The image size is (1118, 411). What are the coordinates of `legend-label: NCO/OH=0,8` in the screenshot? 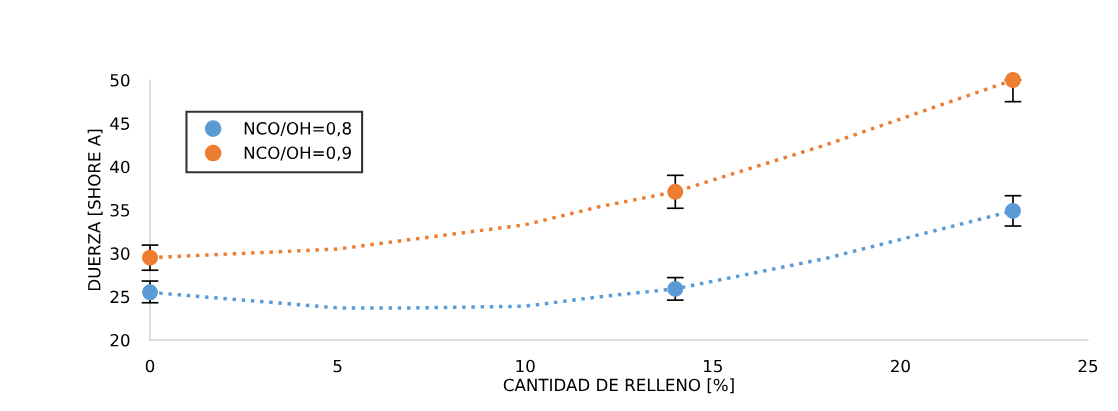 It's located at (297, 129).